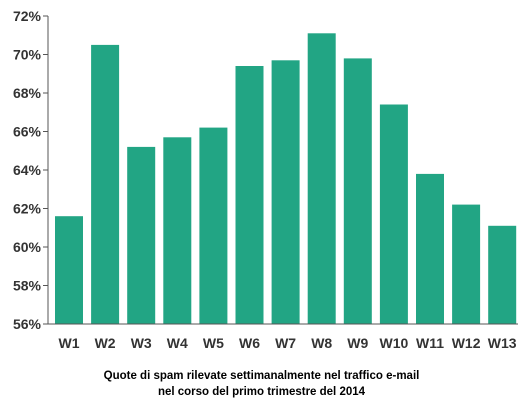 This screenshot has height=407, width=523. What do you see at coordinates (27, 286) in the screenshot?
I see `y-tick-label: 58%` at bounding box center [27, 286].